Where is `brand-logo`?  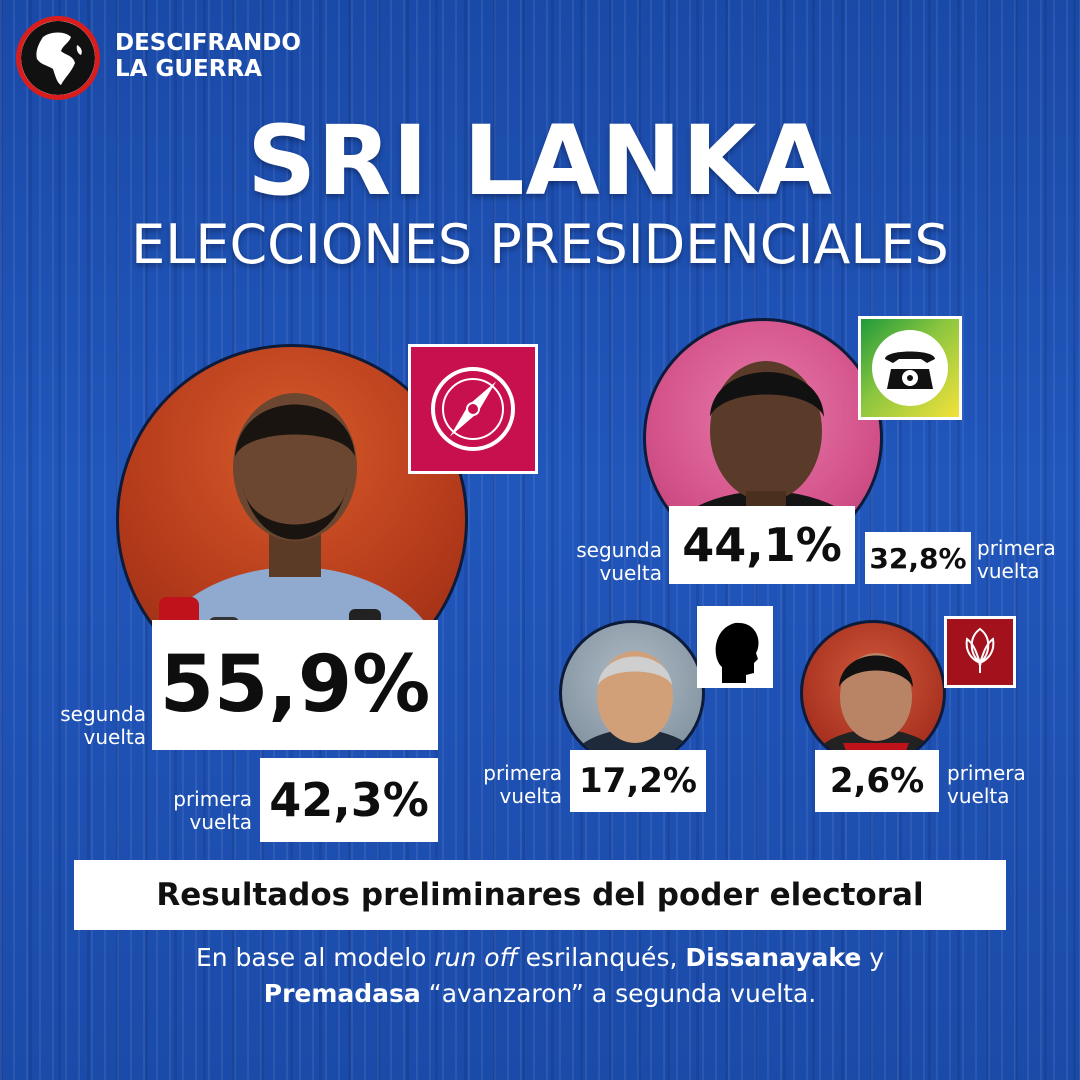 brand-logo is located at coordinates (58, 58).